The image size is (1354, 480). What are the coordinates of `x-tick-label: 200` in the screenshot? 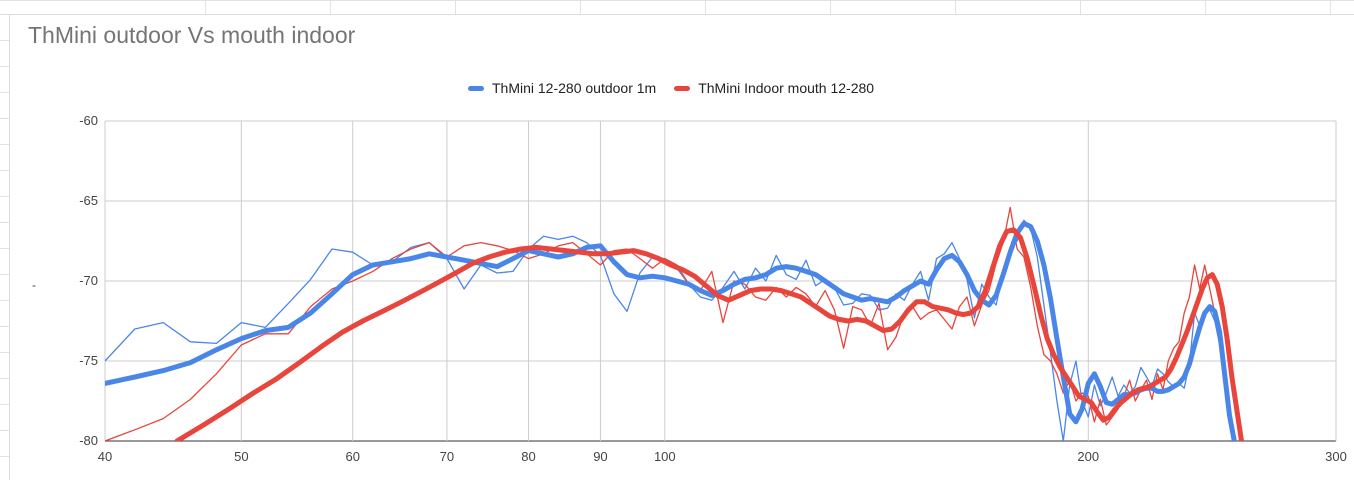 It's located at (1088, 456).